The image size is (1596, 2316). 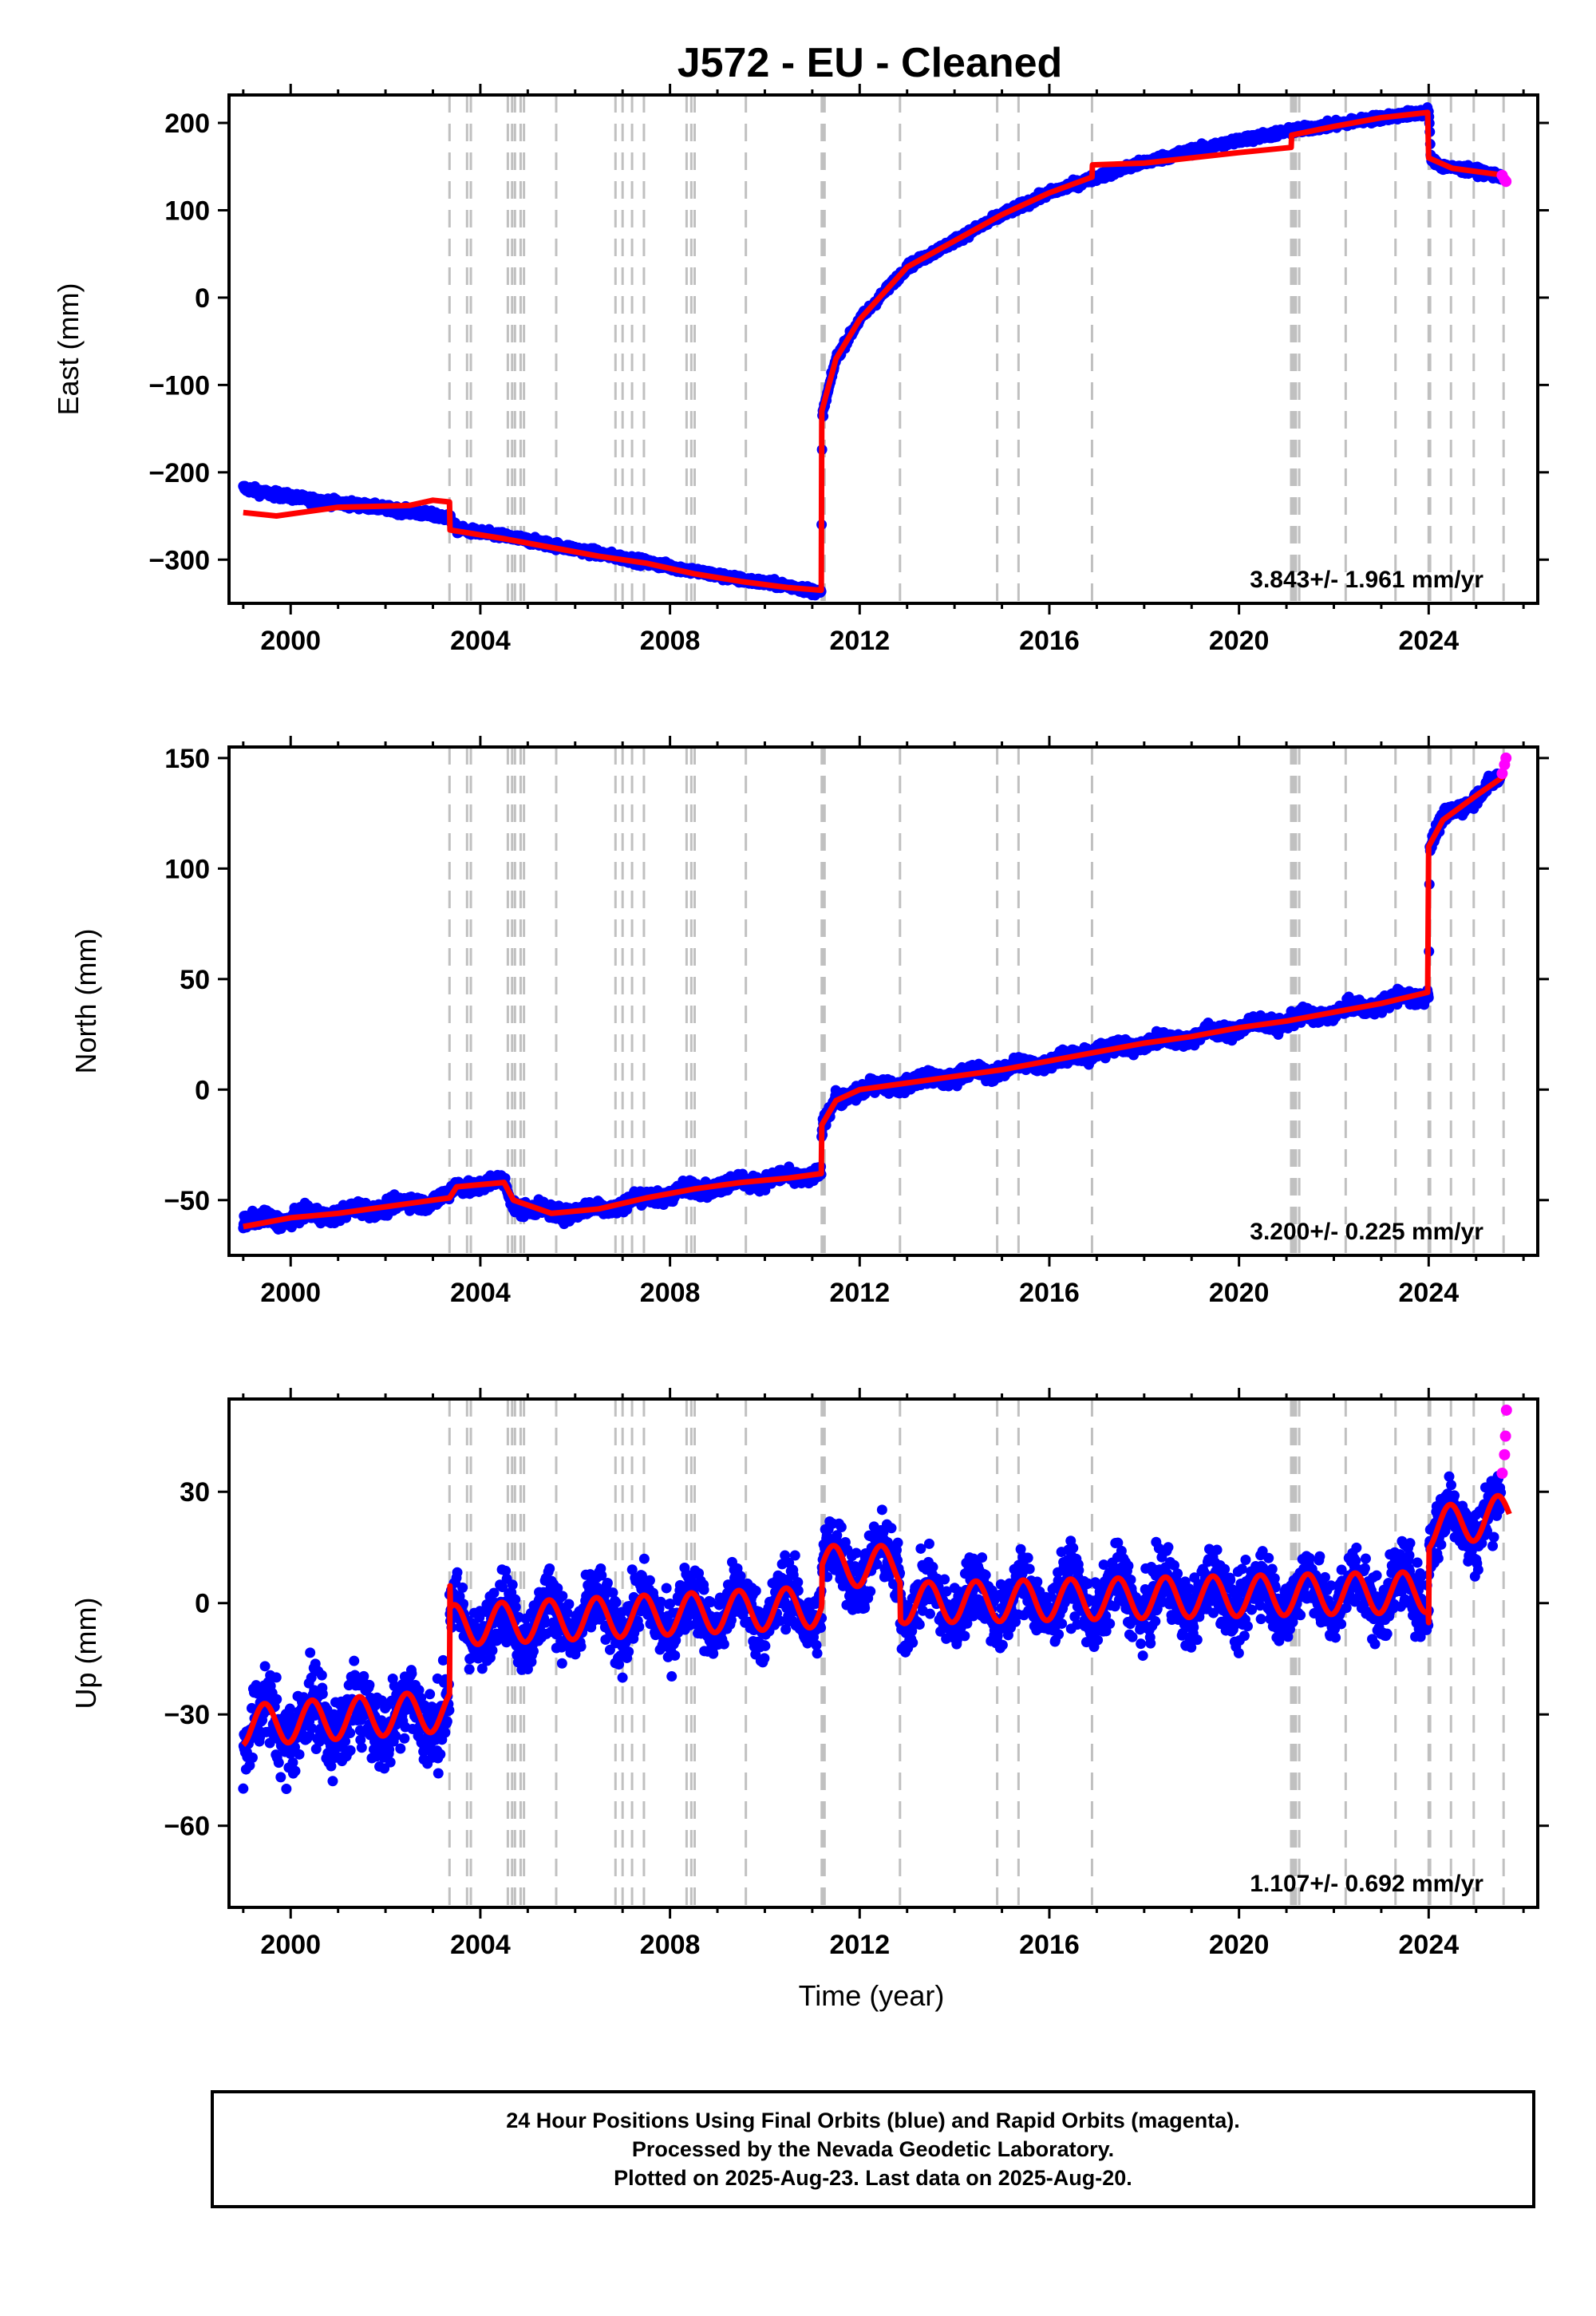 I want to click on y-tick-label: 100, so click(x=187, y=211).